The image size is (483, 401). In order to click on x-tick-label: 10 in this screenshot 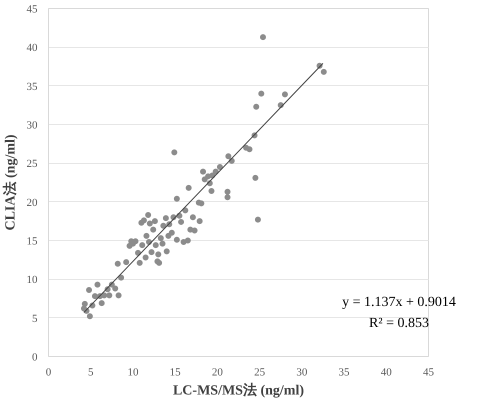, I will do `click(133, 372)`.